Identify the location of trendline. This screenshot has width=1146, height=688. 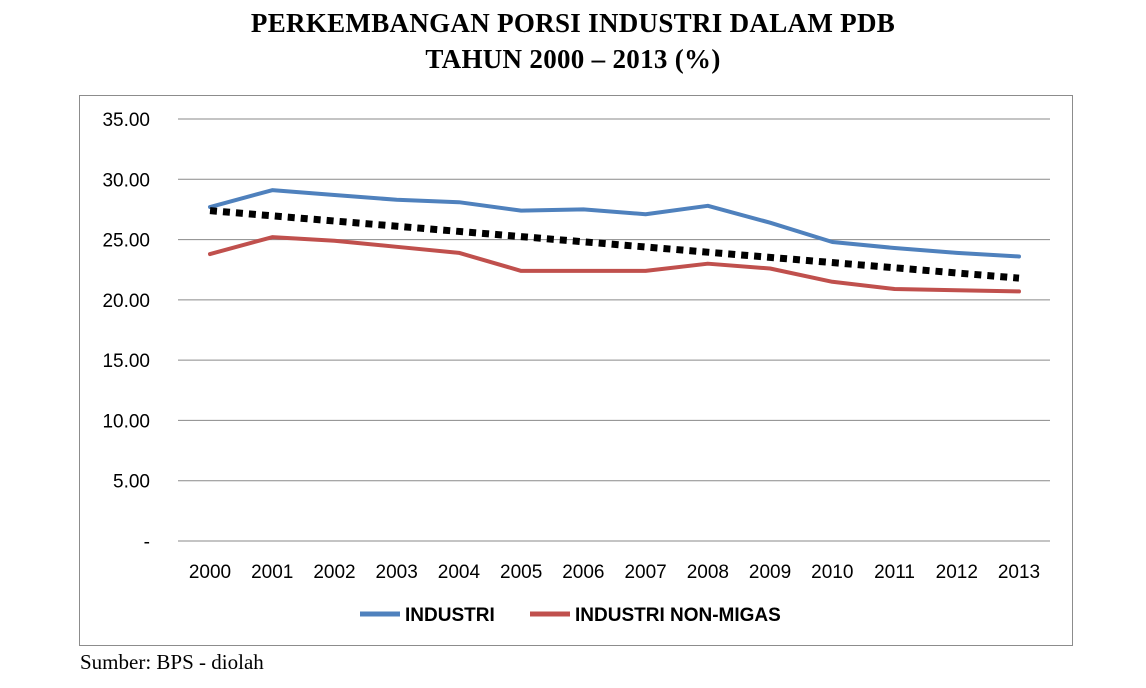
(614, 244).